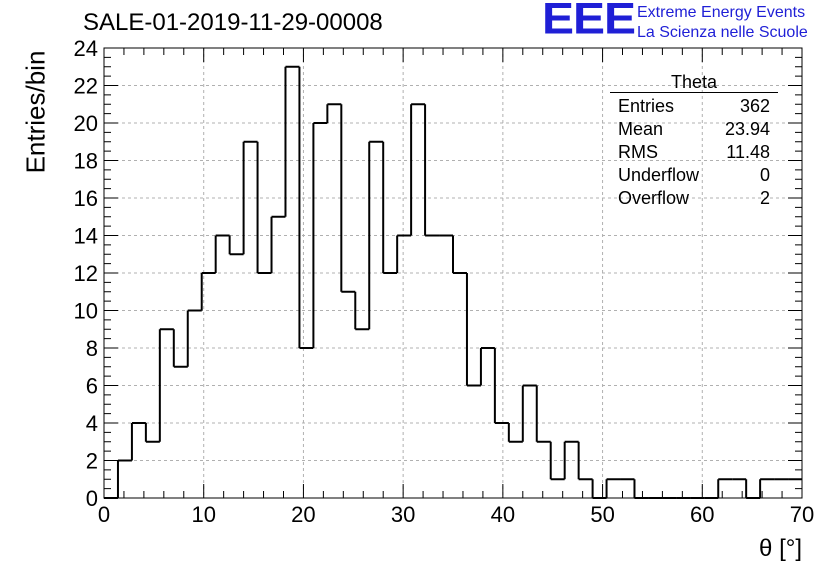  Describe the element at coordinates (403, 514) in the screenshot. I see `x-tick-label: 30` at that location.